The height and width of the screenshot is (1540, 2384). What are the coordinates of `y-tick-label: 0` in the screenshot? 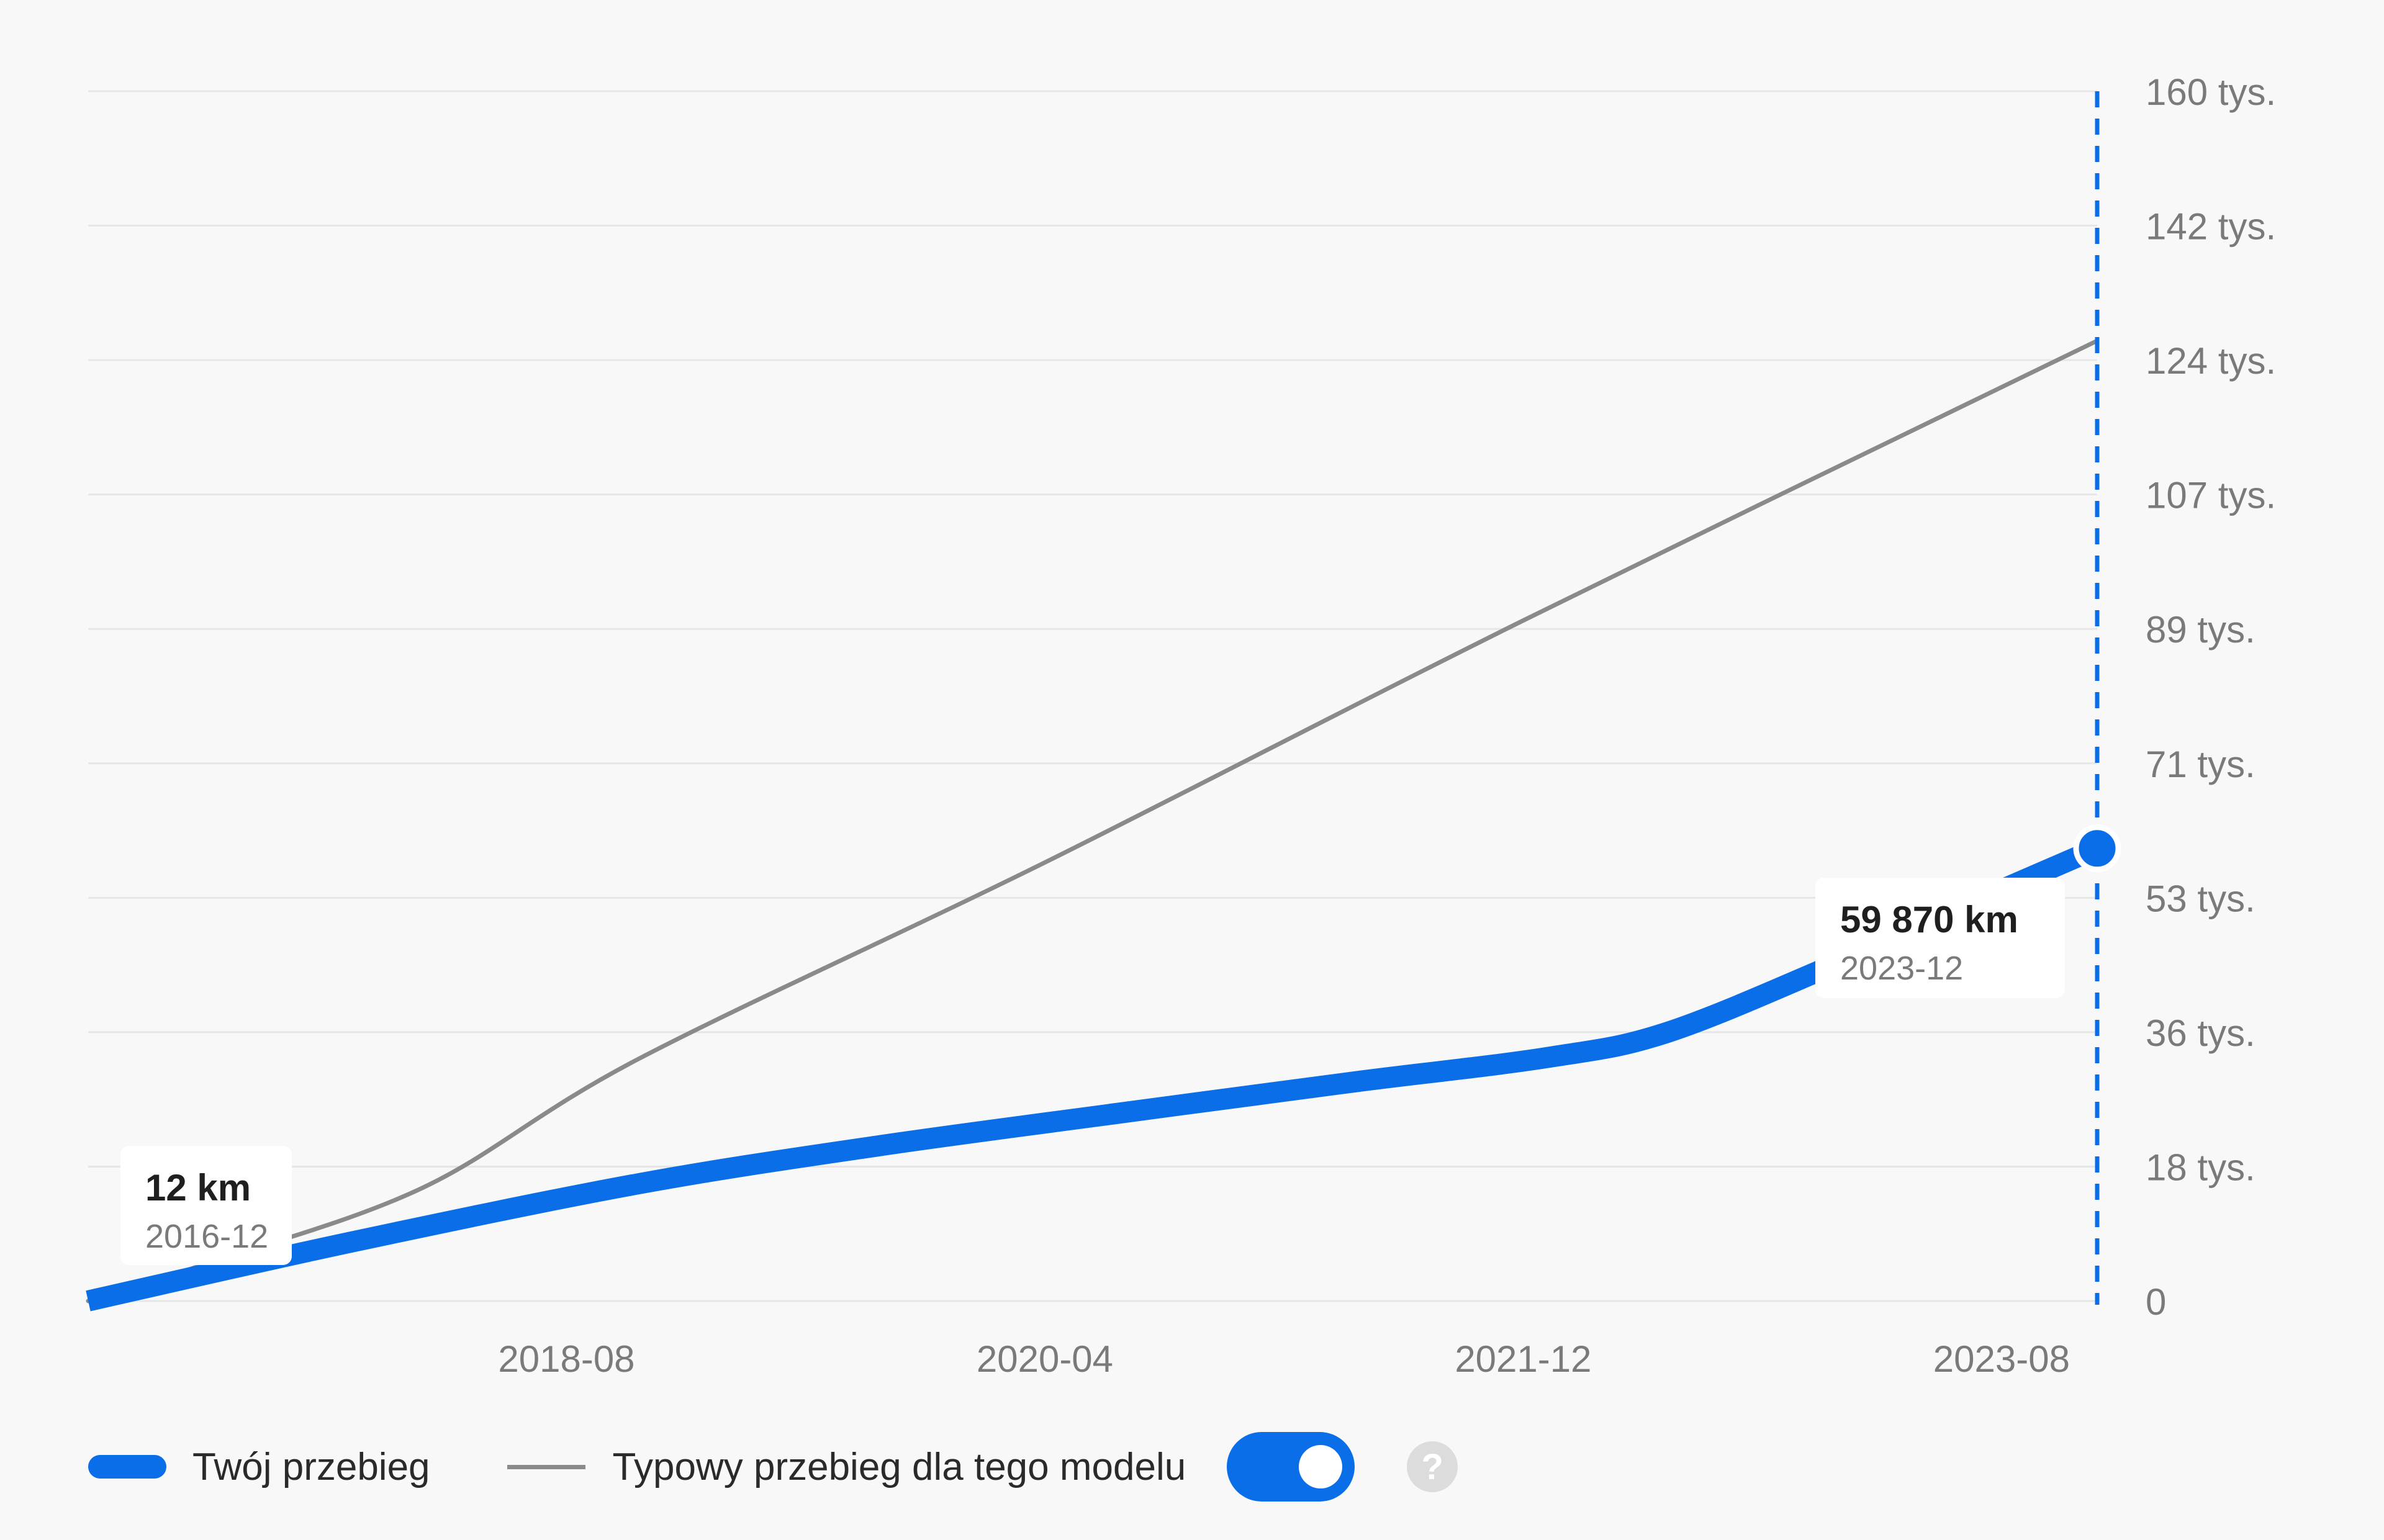 It's located at (2156, 1302).